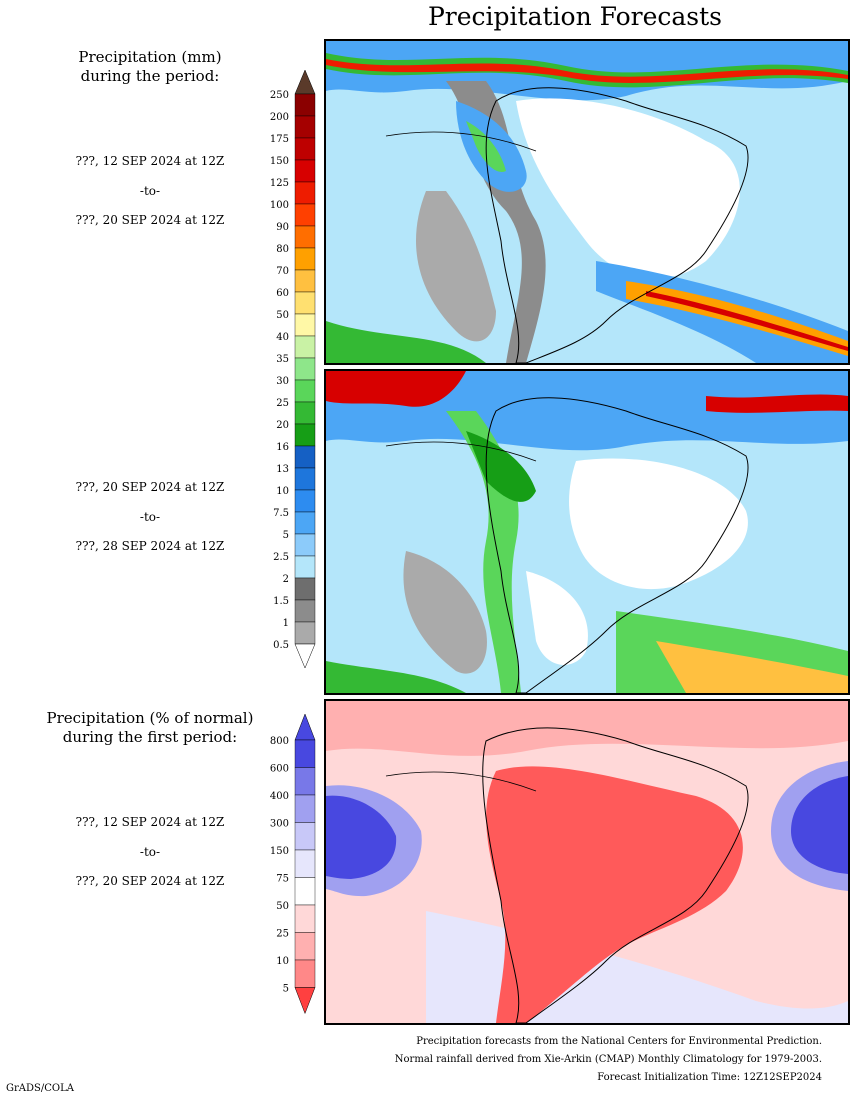  What do you see at coordinates (150, 57) in the screenshot?
I see `mm-legend-title-line1: Precipitation (mm)` at bounding box center [150, 57].